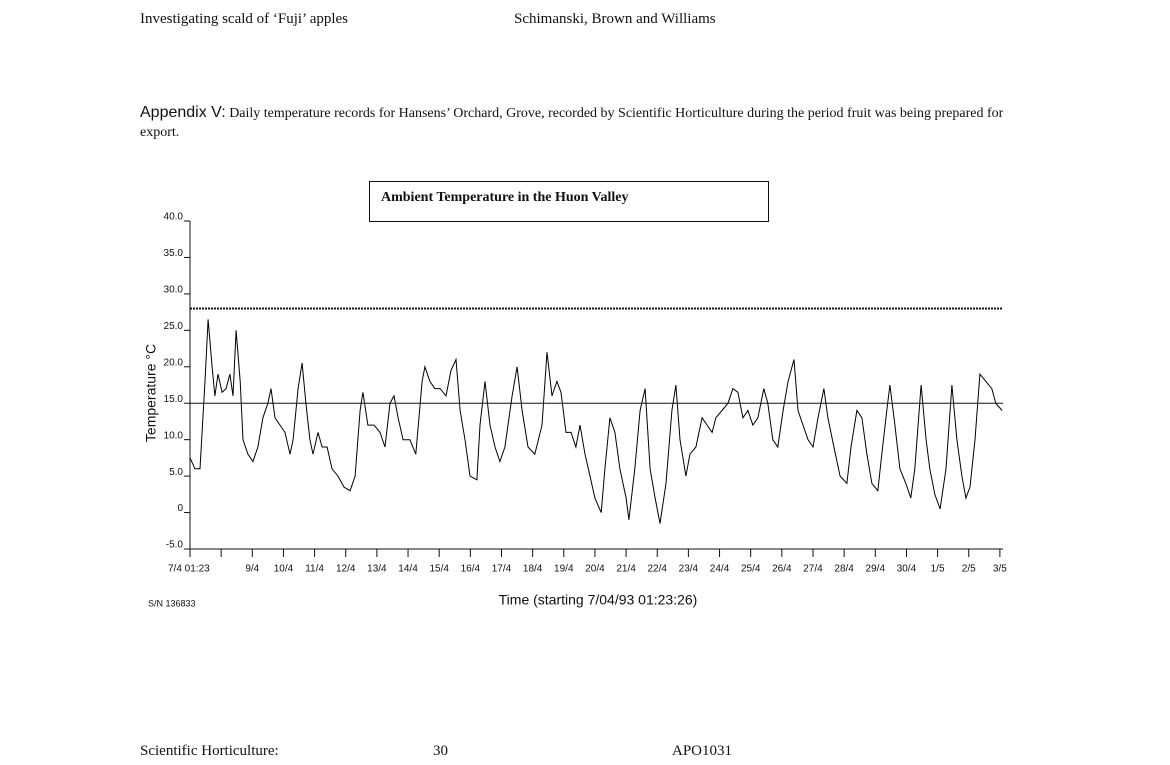 This screenshot has width=1170, height=765. What do you see at coordinates (502, 569) in the screenshot?
I see `x-tick-label: 17/4` at bounding box center [502, 569].